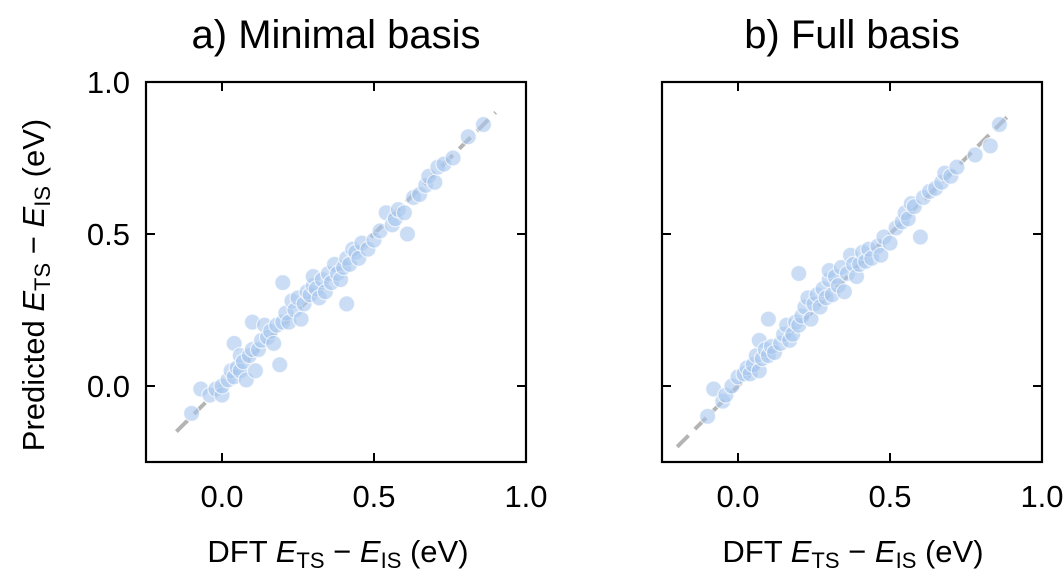 This screenshot has width=1064, height=577. I want to click on y-tick-label: 1.0, so click(108, 82).